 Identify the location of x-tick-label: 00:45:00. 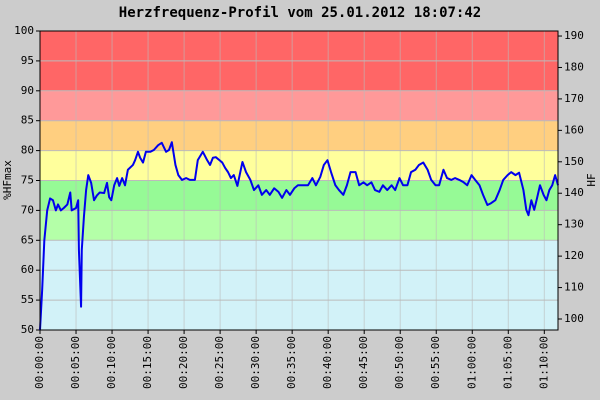
(363, 362).